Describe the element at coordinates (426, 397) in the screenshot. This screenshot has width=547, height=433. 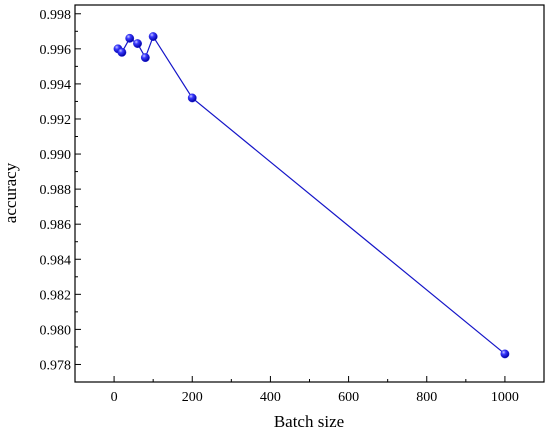
I see `x-tick-label: 800` at that location.